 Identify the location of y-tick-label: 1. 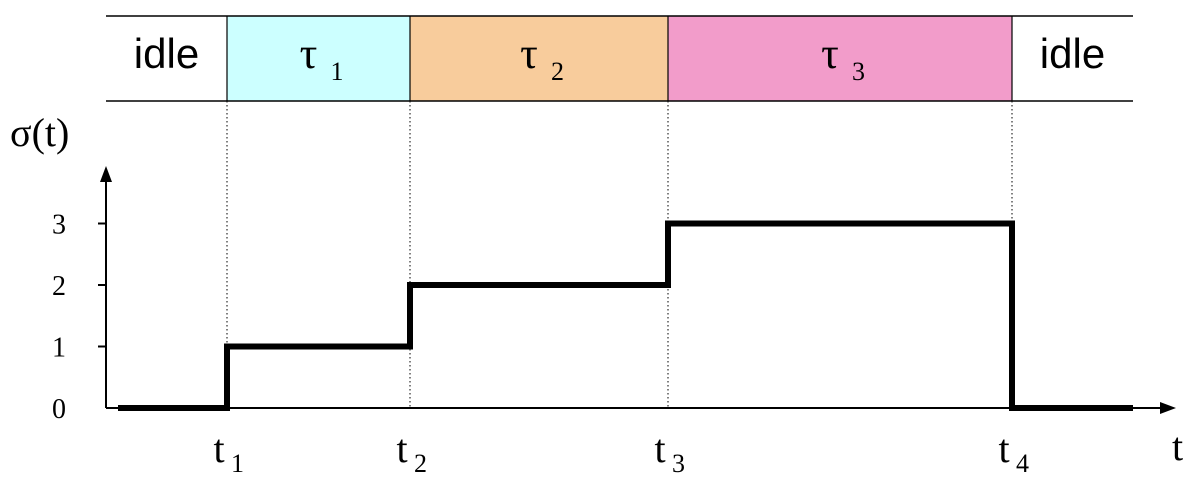
(59, 348).